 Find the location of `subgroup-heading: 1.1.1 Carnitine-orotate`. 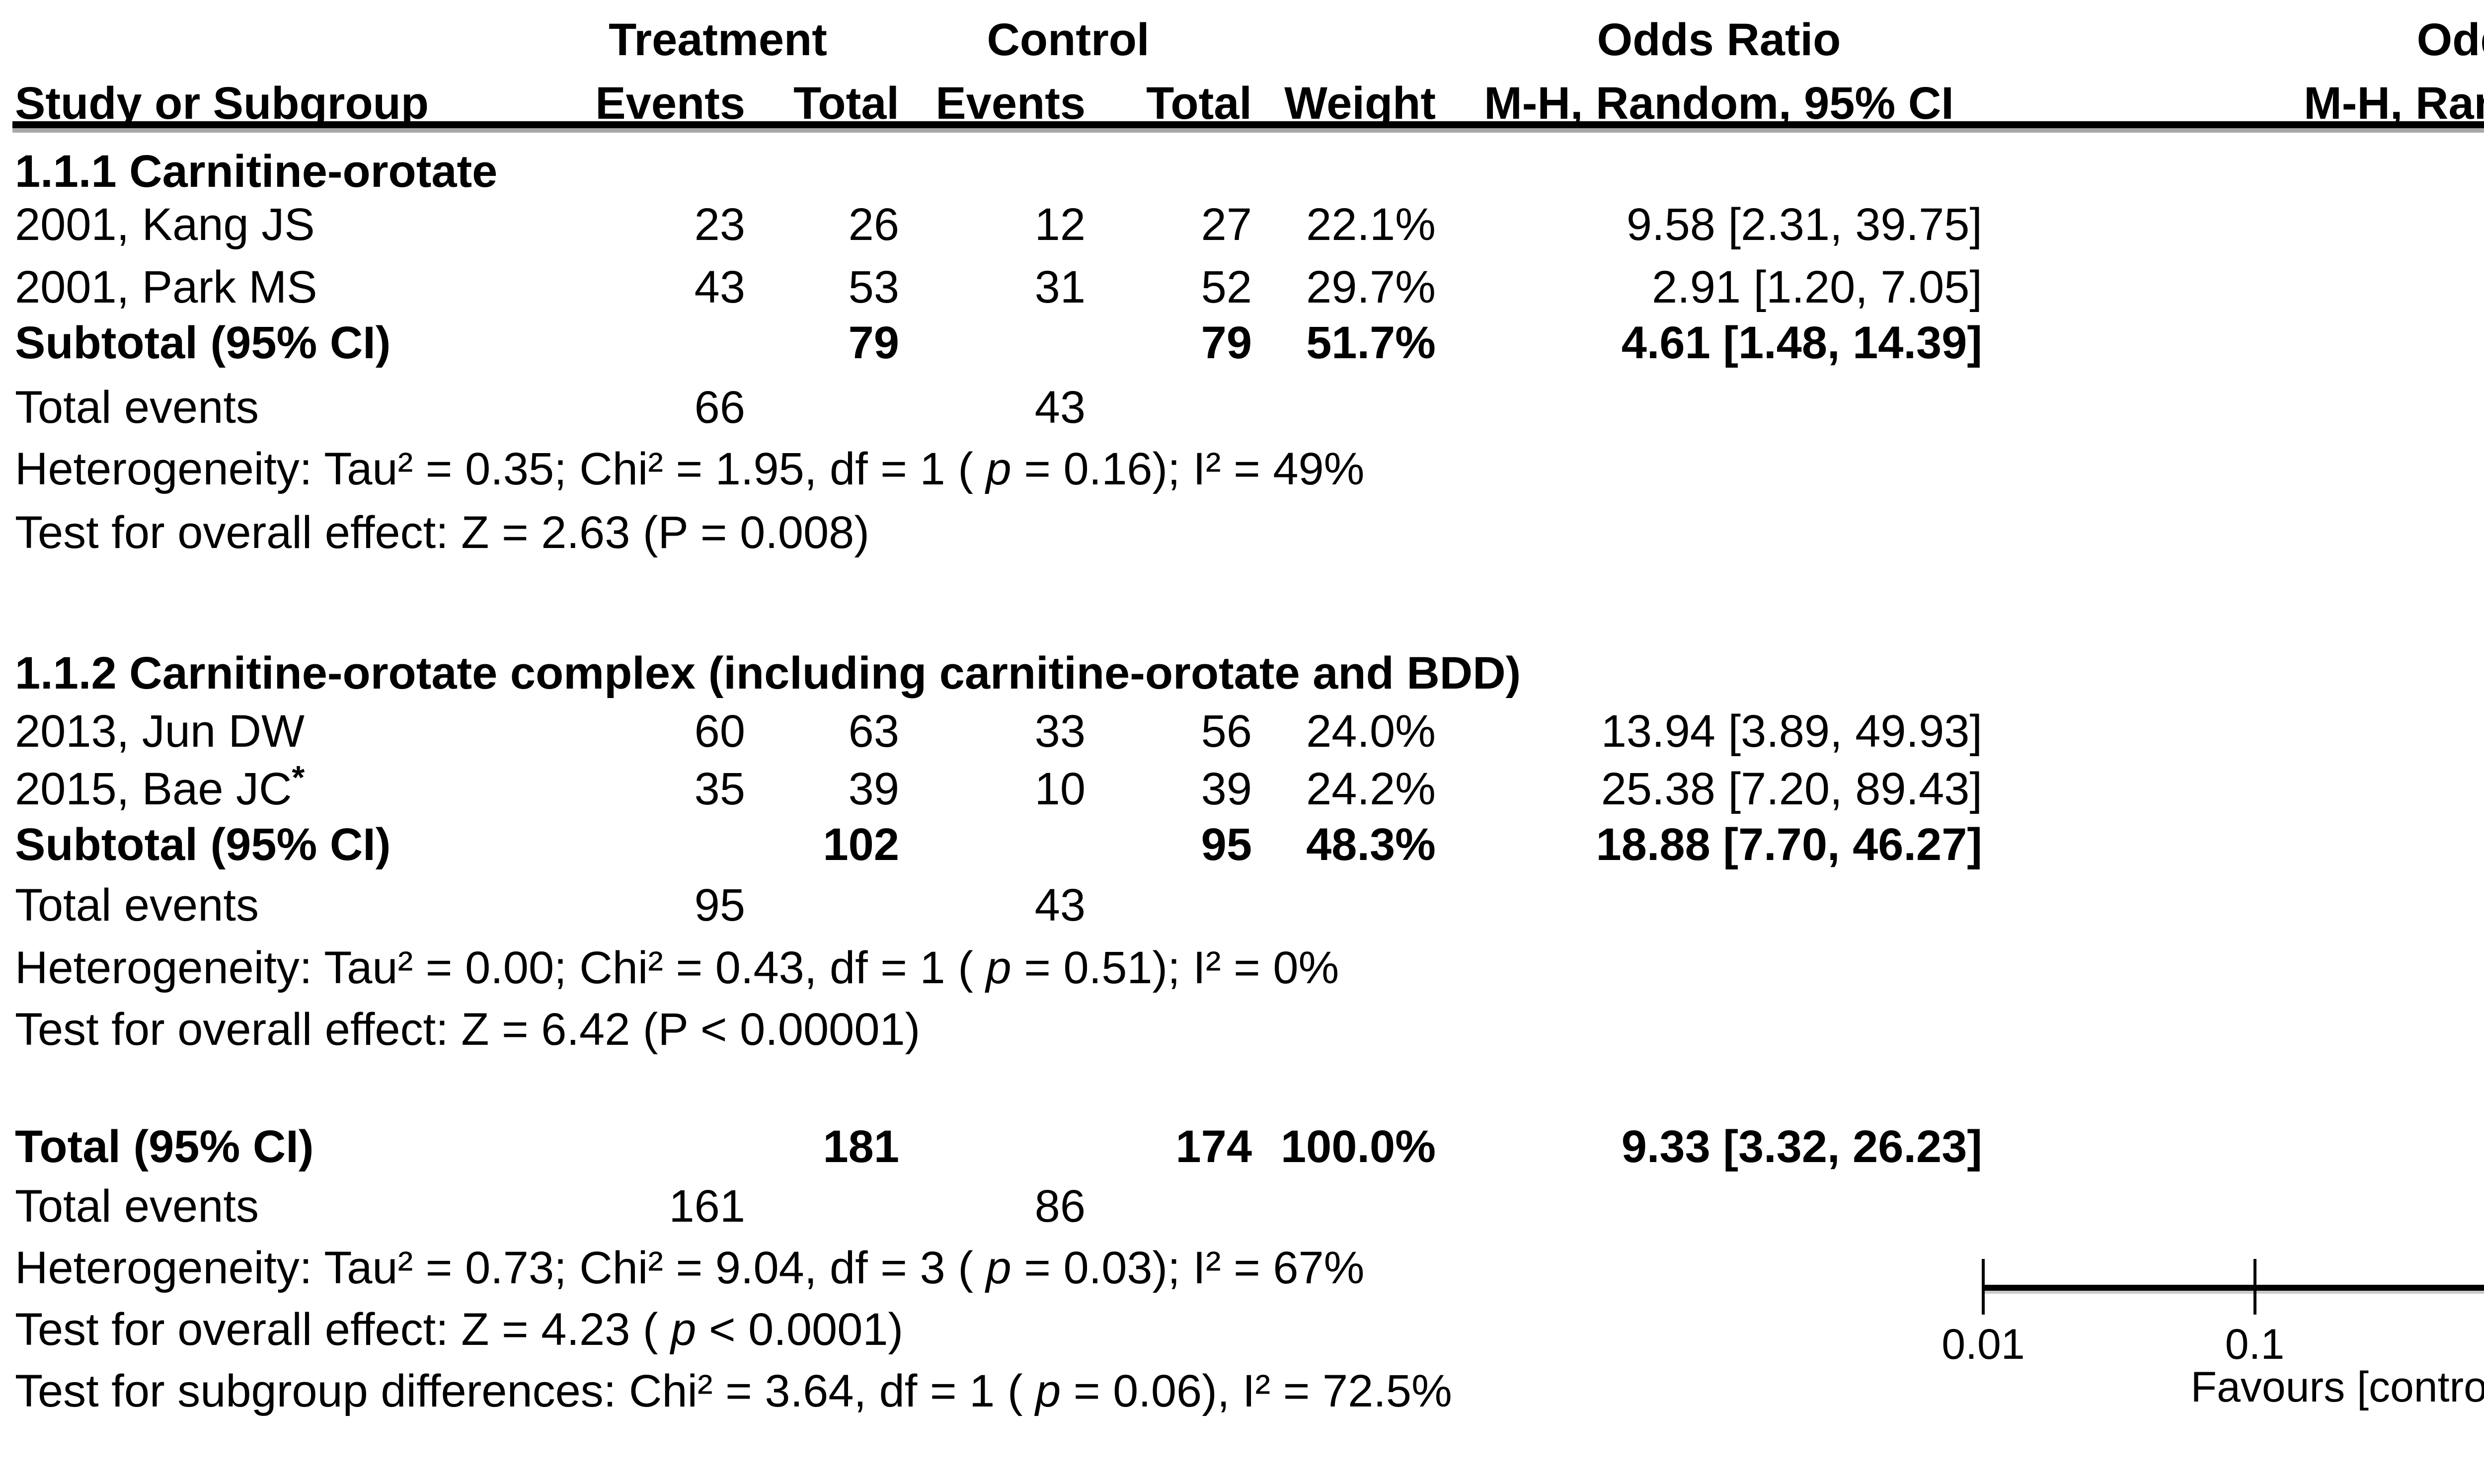

subgroup-heading: 1.1.1 Carnitine-orotate is located at coordinates (257, 171).